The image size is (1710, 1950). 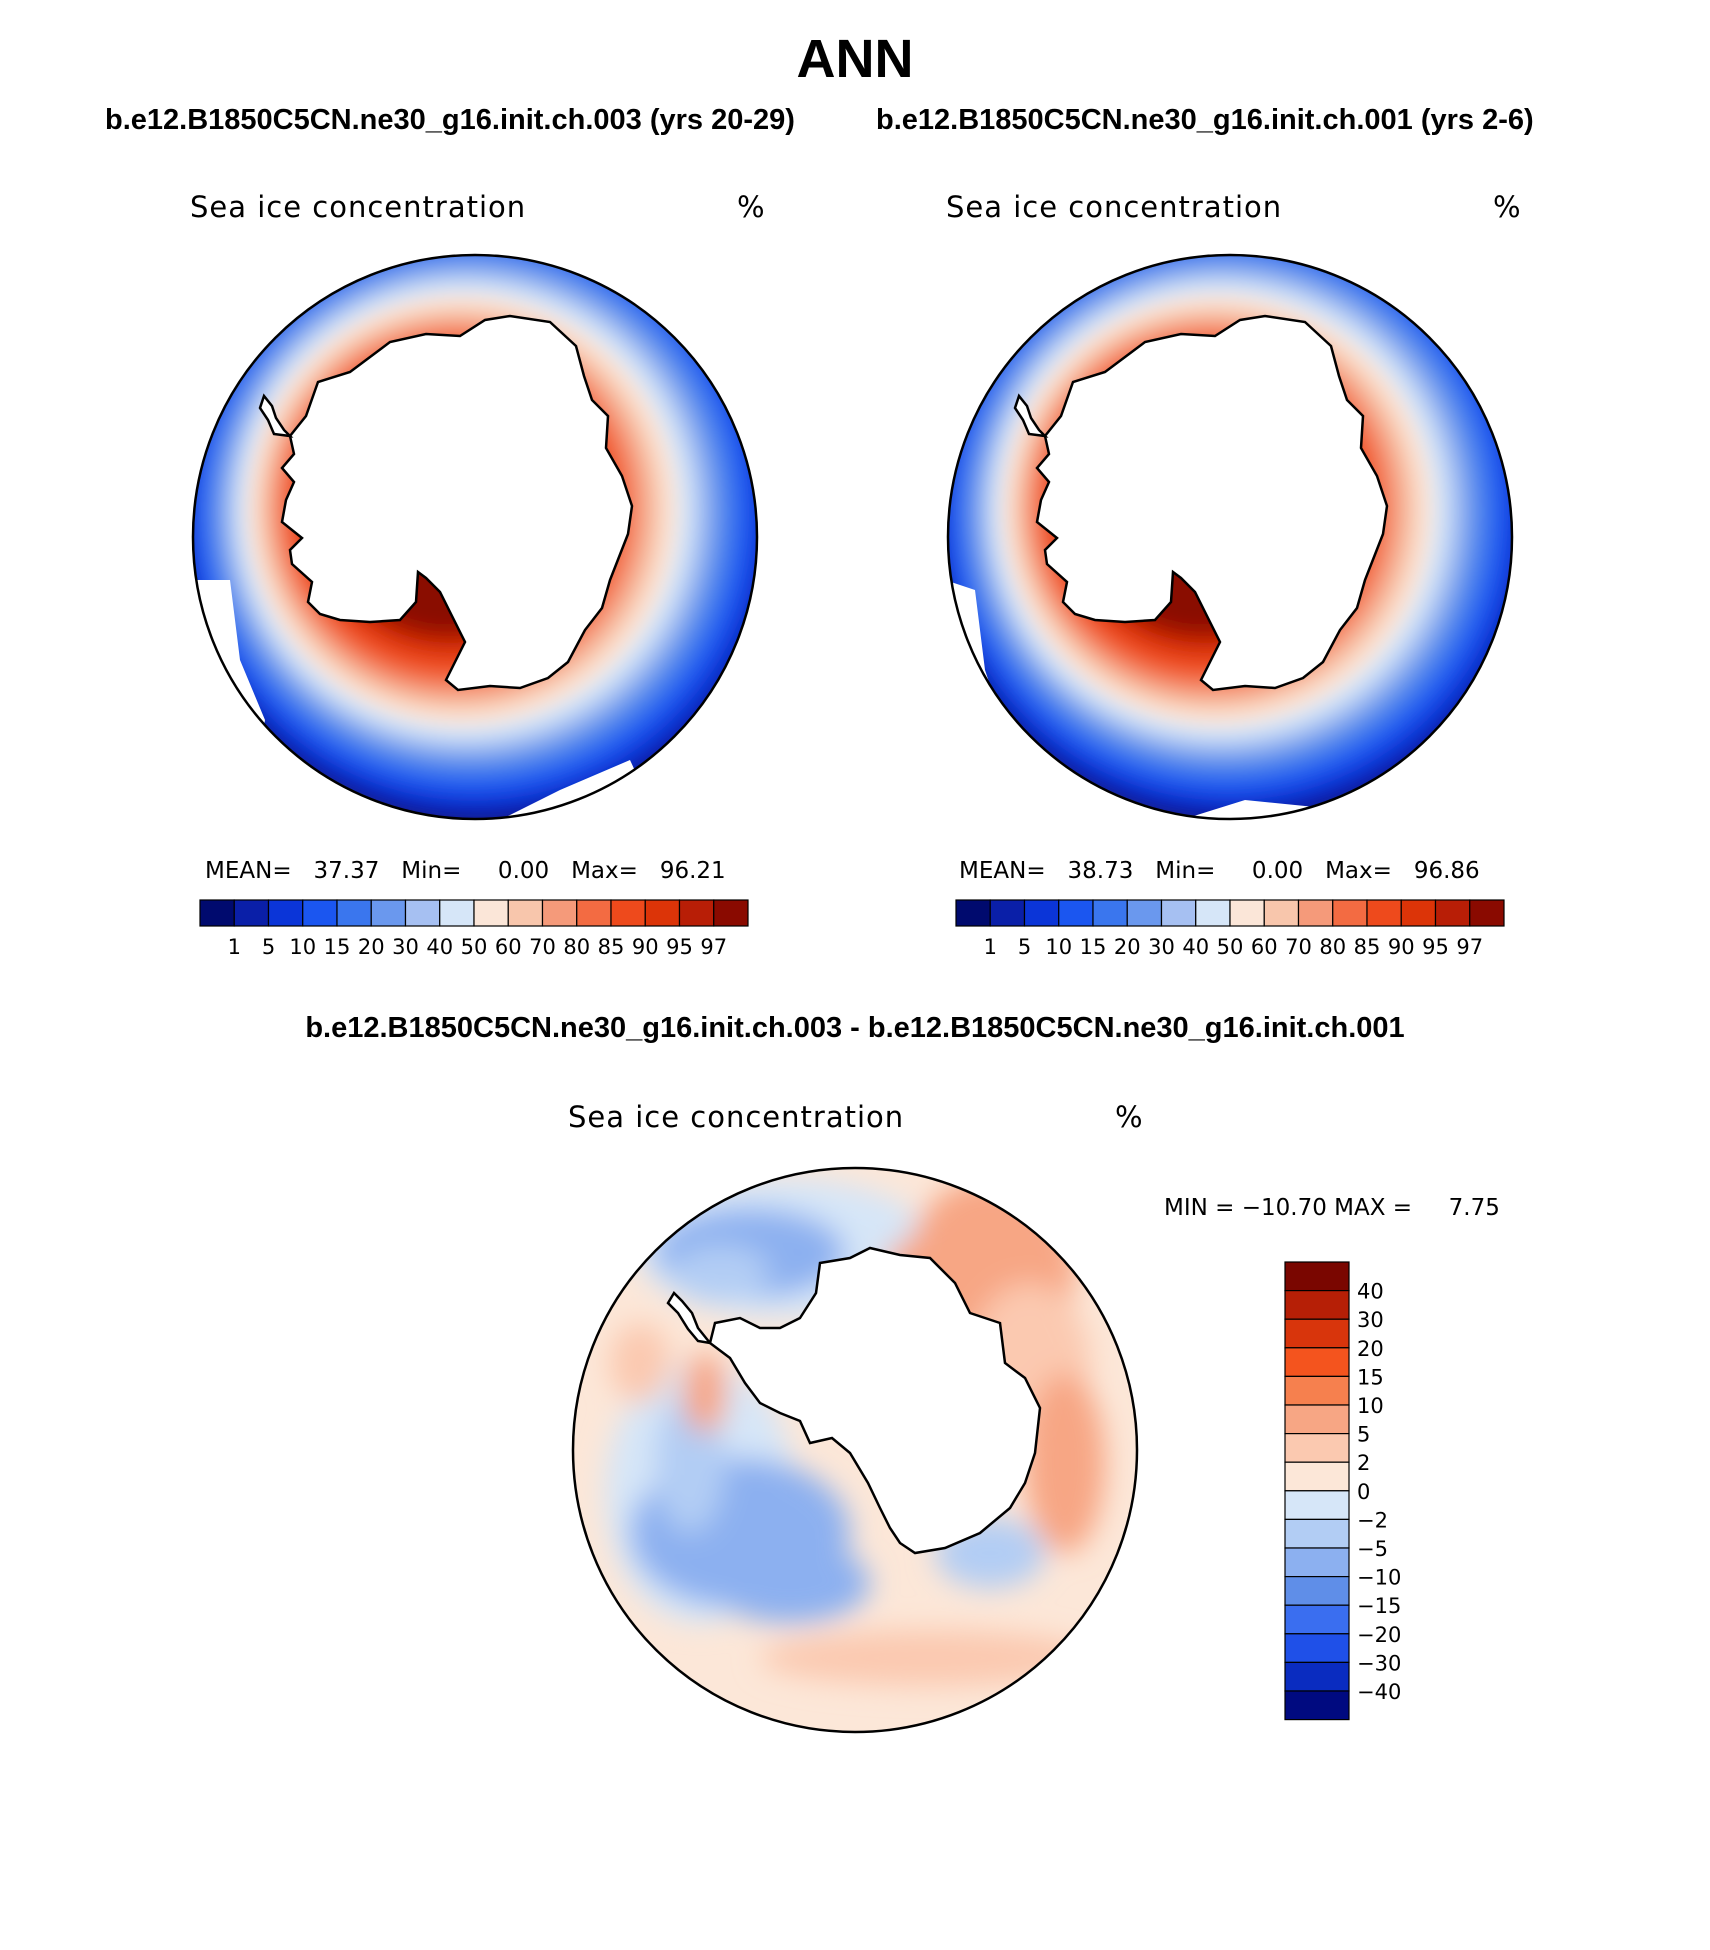 I want to click on diff-colorbar-tick-label: −15, so click(x=1379, y=1606).